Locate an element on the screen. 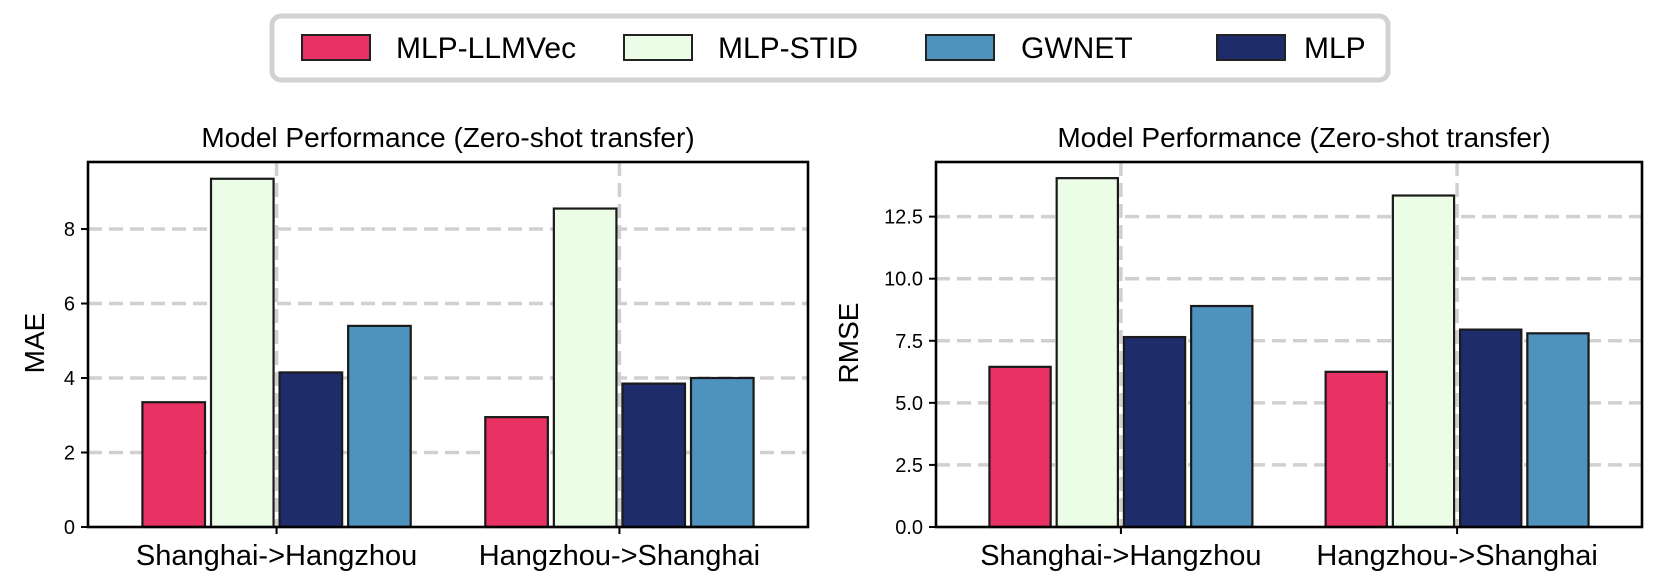  legend: MLP-LLMVec MLP-STID GWNET MLP is located at coordinates (830, 48).